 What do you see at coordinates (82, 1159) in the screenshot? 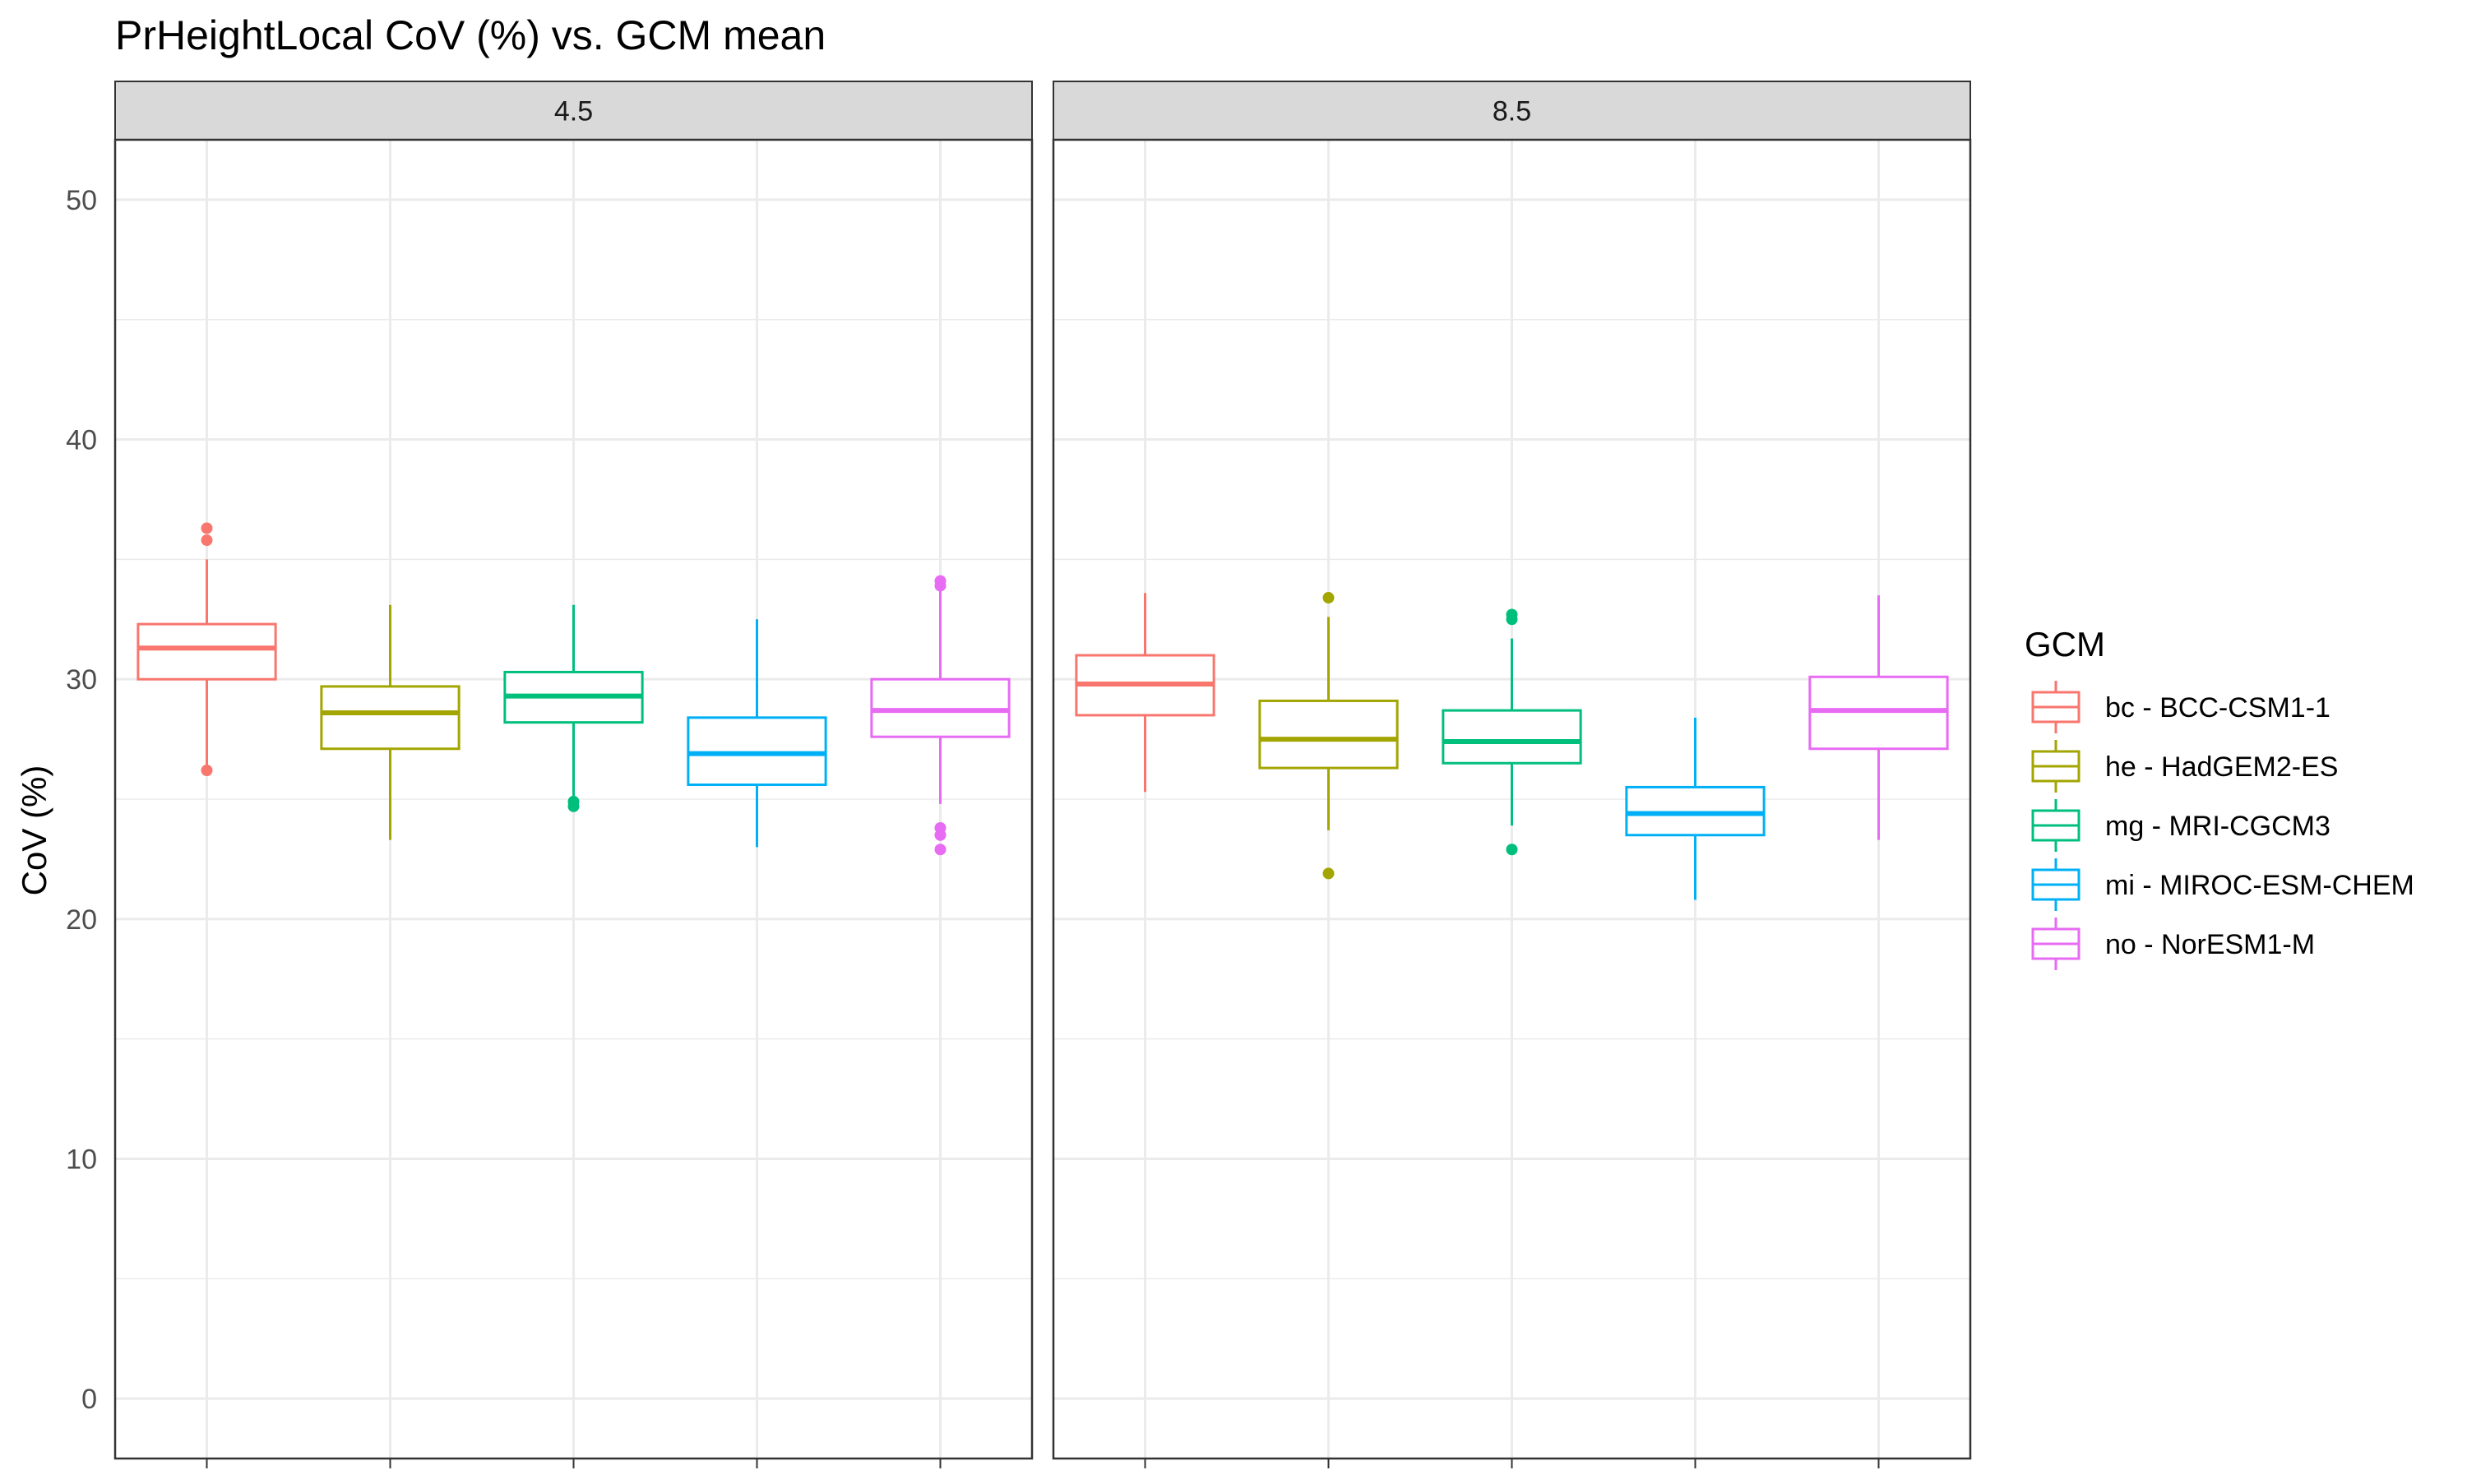
I see `y-tick-label: 10` at bounding box center [82, 1159].